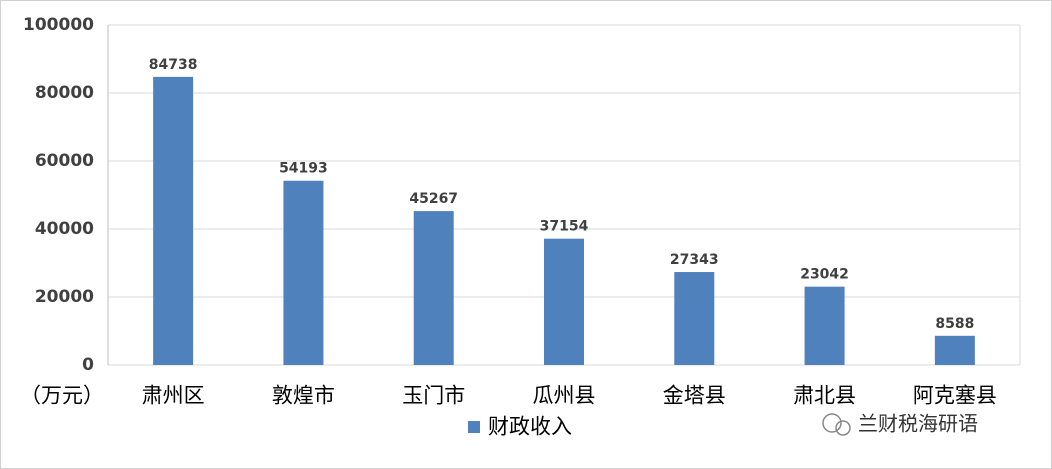 This screenshot has height=469, width=1052. I want to click on watermark-text: 兰财税海研语, so click(918, 424).